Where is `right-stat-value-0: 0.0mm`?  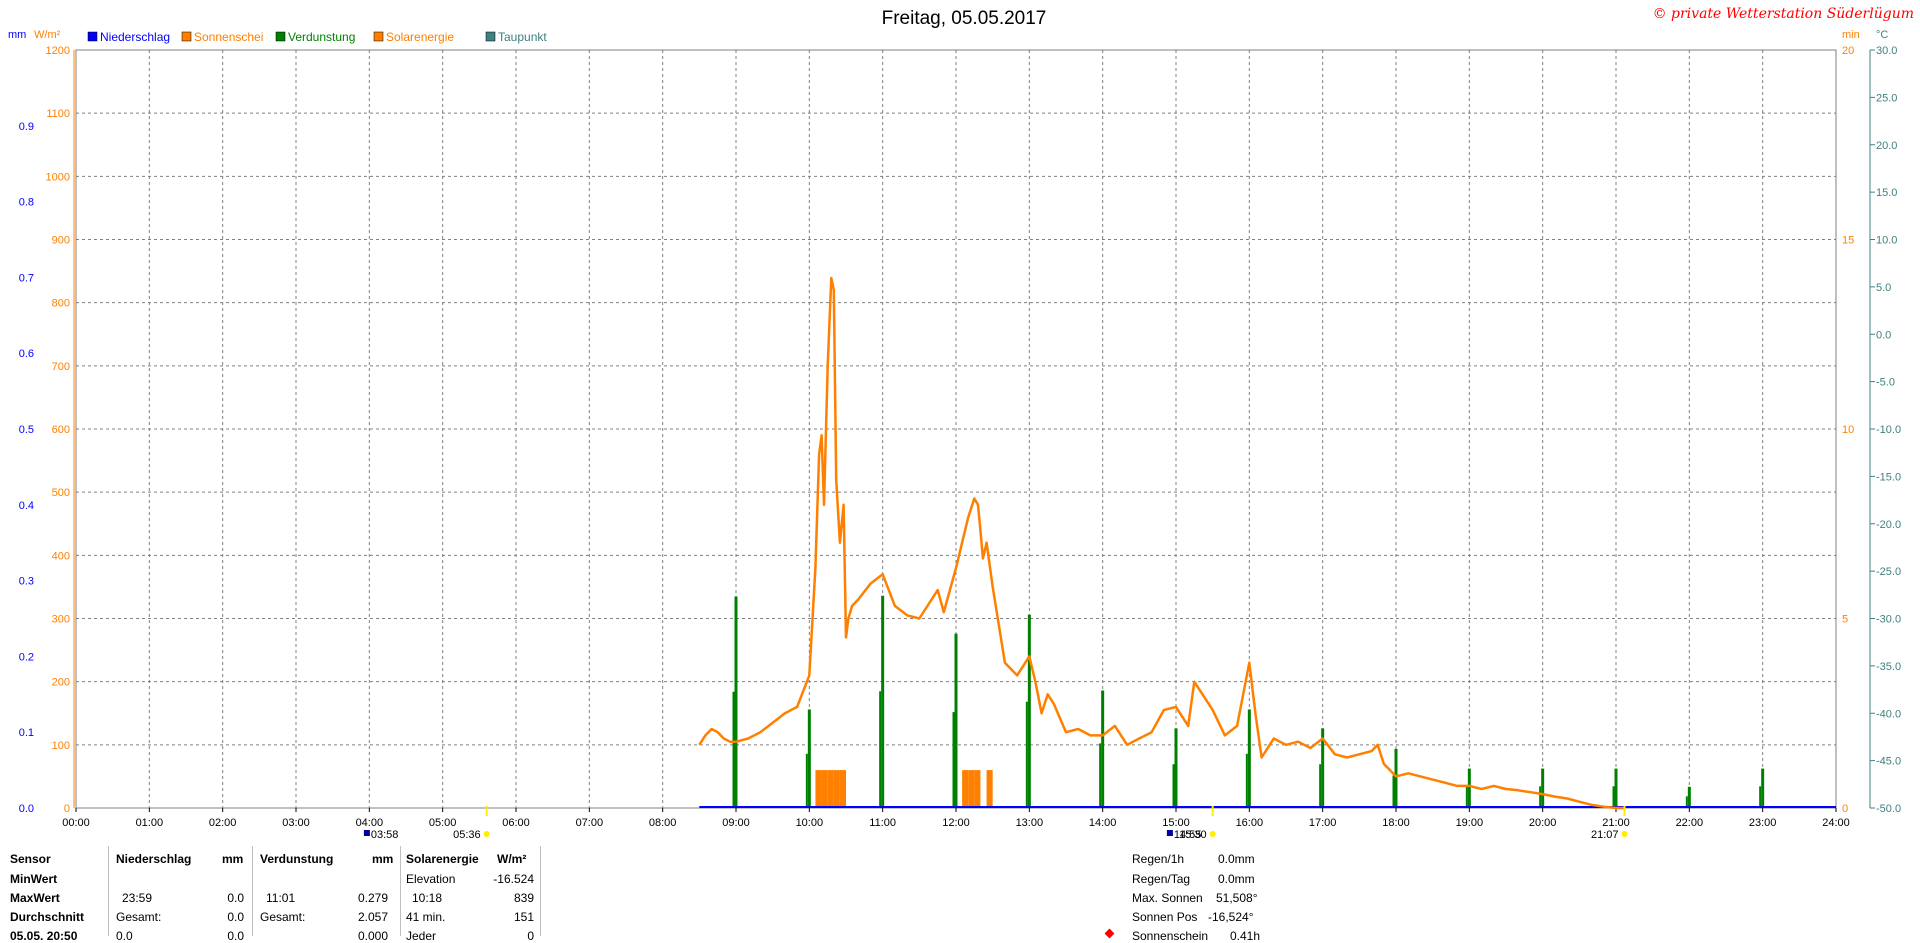 right-stat-value-0: 0.0mm is located at coordinates (1236, 859).